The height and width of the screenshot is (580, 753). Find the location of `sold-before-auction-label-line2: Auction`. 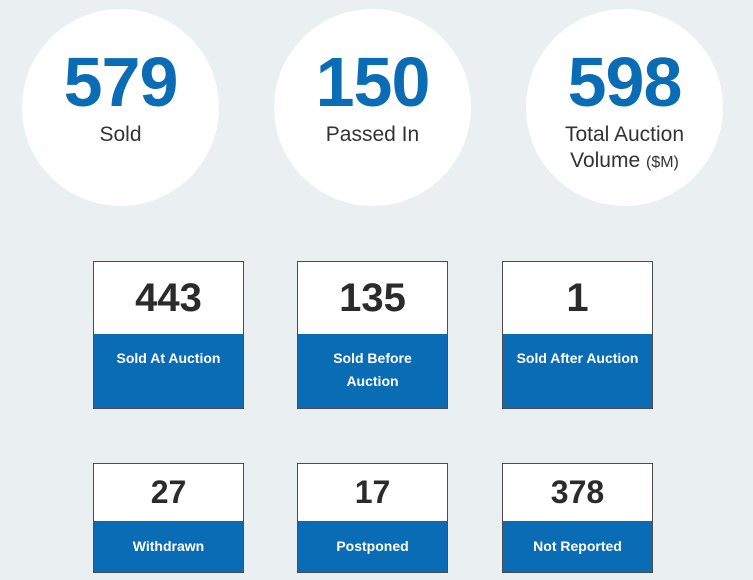

sold-before-auction-label-line2: Auction is located at coordinates (372, 381).